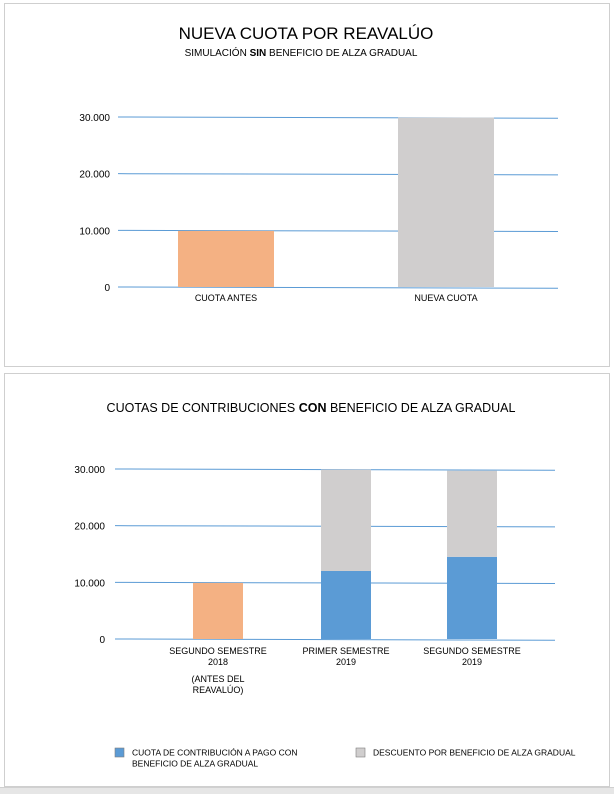 This screenshot has width=614, height=794. Describe the element at coordinates (195, 764) in the screenshot. I see `chart2-legend-label: BENEFICIO DE ALZA GRADUAL` at that location.